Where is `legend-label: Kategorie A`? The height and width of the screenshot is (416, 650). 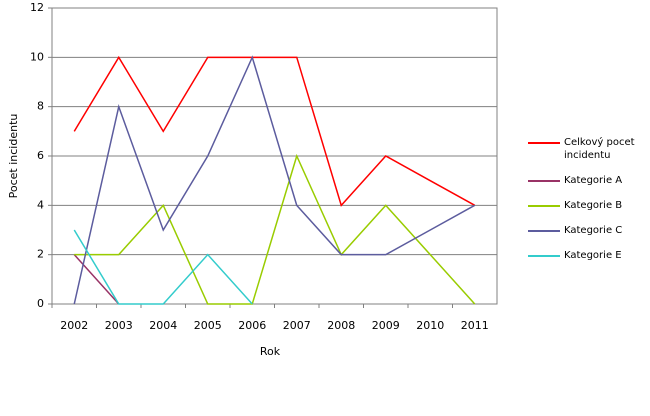 legend-label: Kategorie A is located at coordinates (593, 180).